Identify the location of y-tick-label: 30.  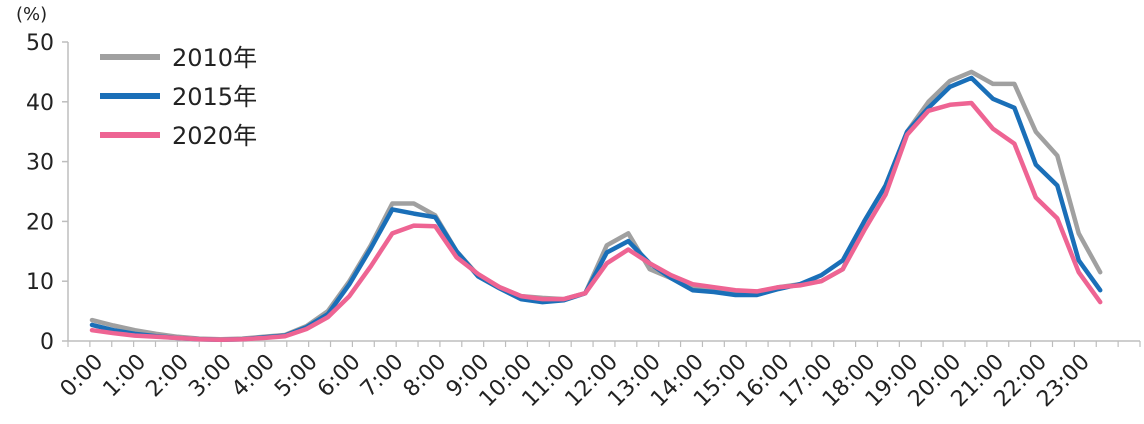
(40, 163).